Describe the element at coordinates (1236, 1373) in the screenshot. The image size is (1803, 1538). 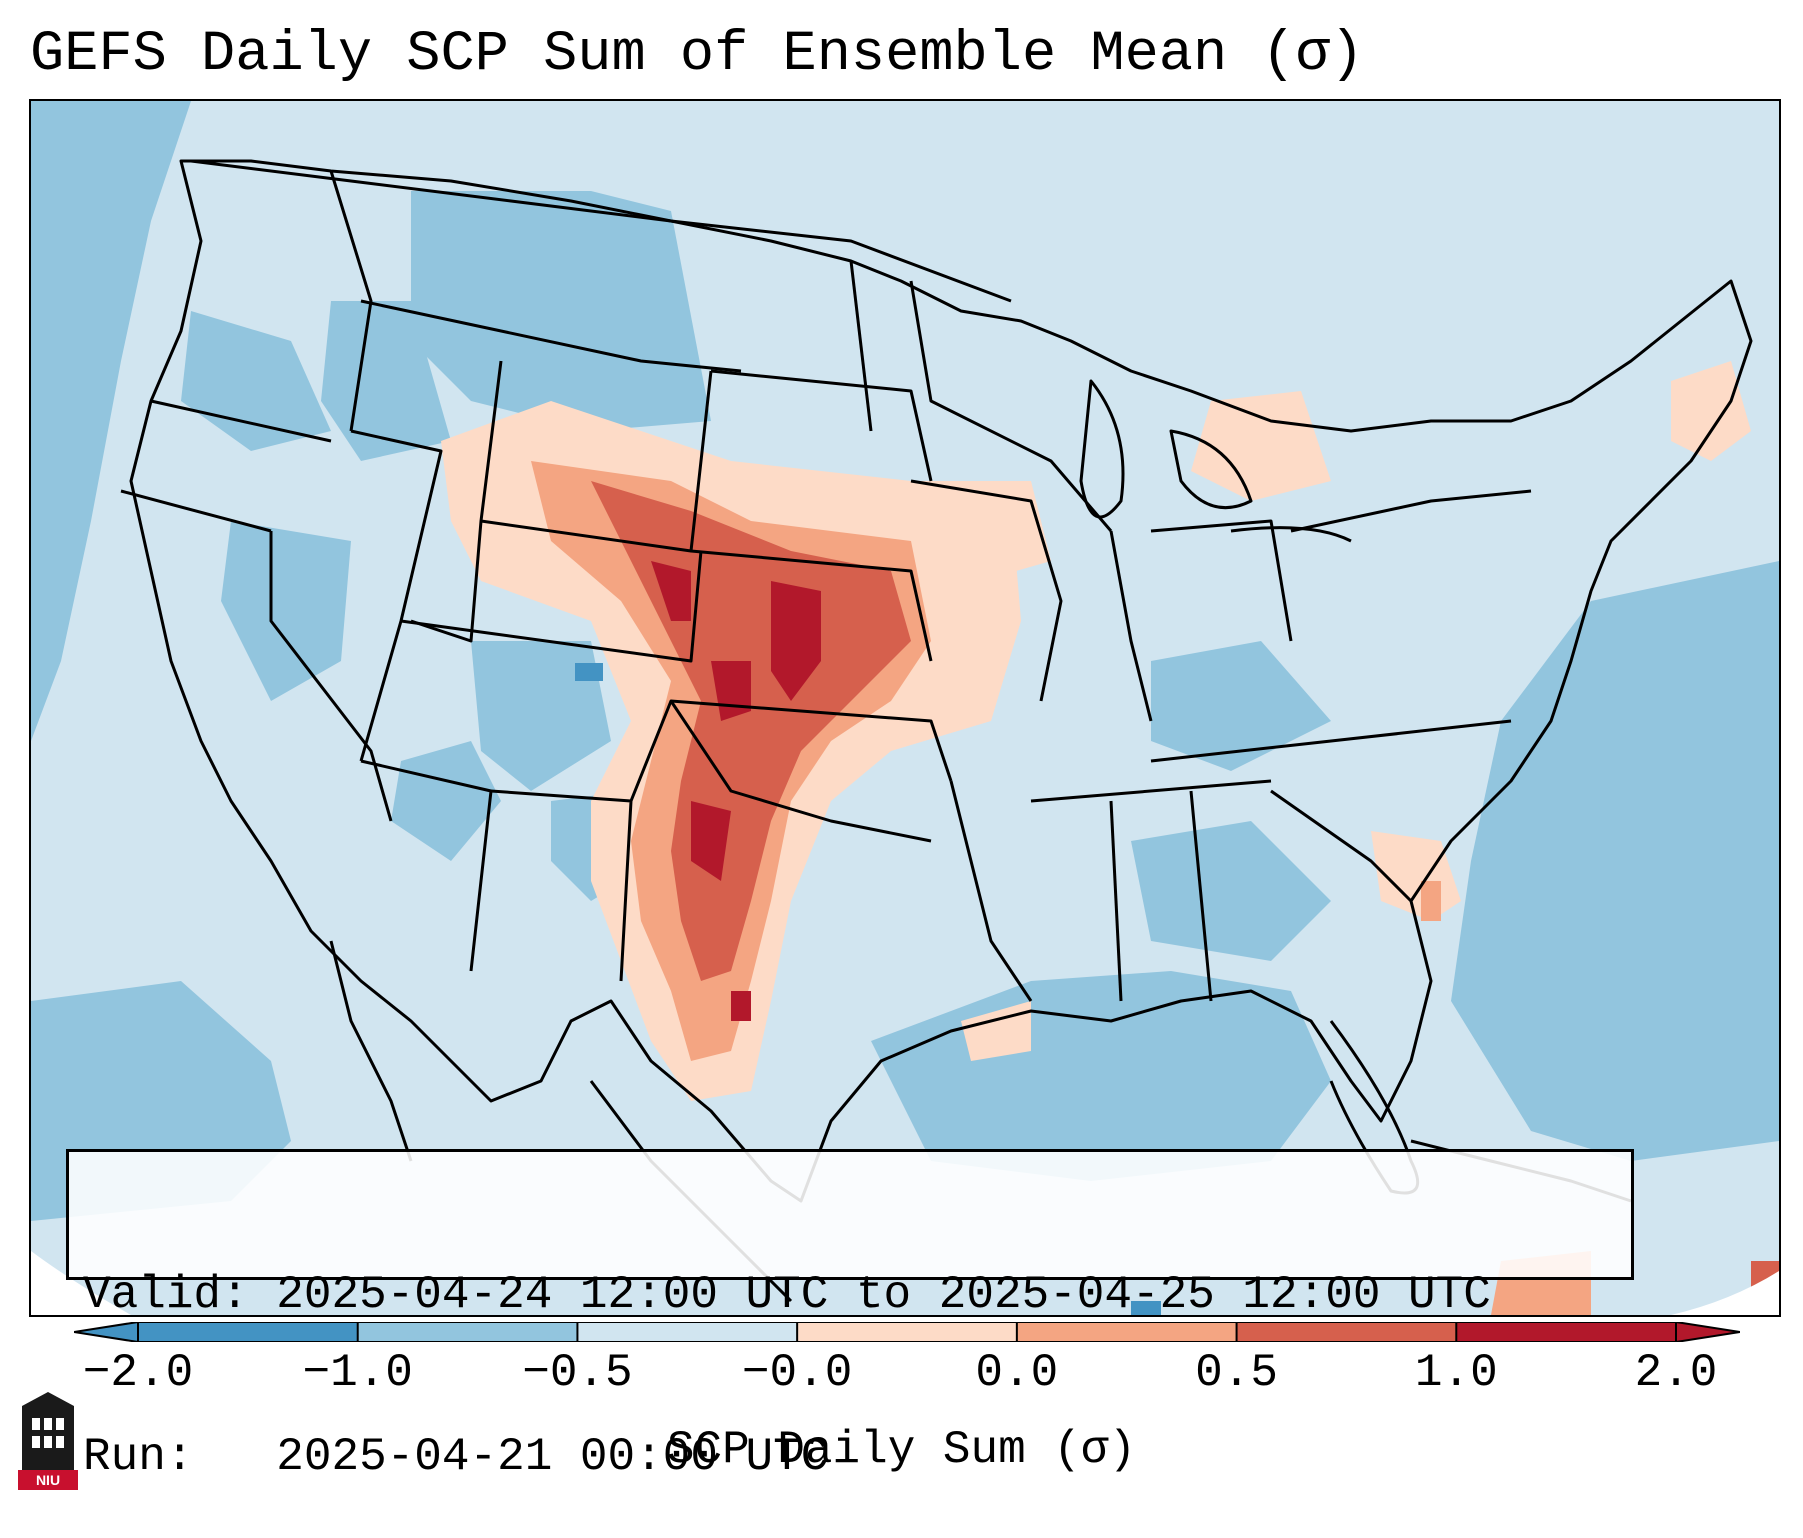
I see `colorbar-tick-label: 0.5` at that location.